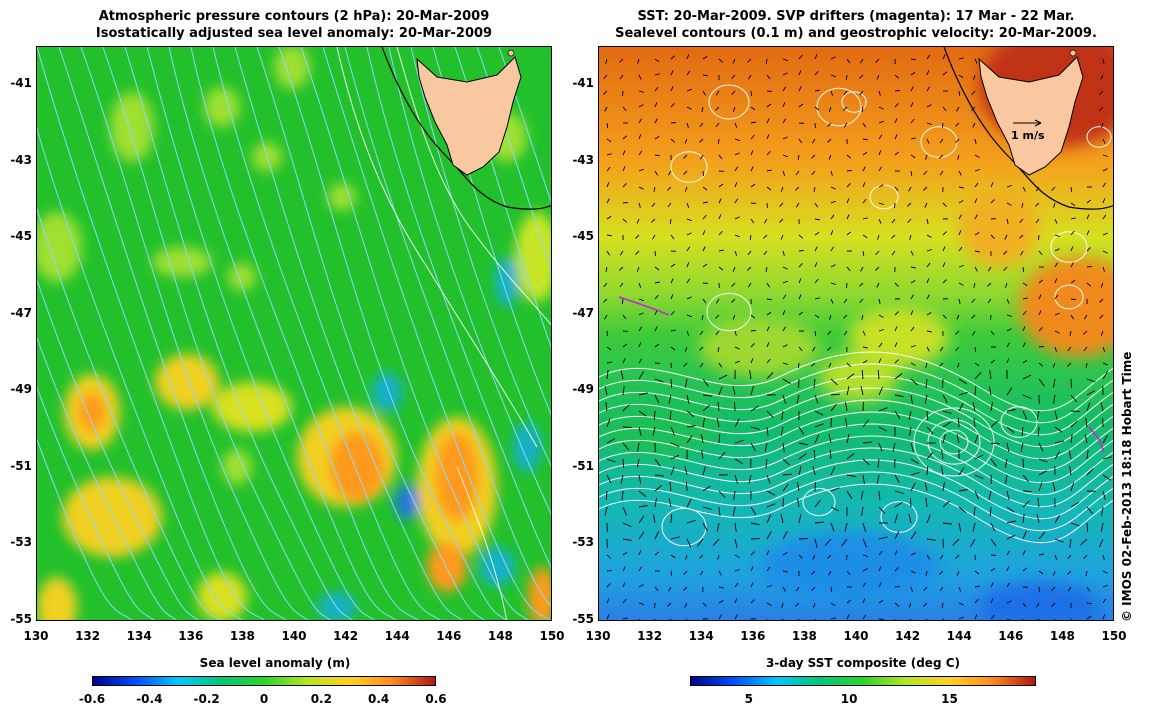 Image resolution: width=1150 pixels, height=710 pixels. I want to click on pressure-contour-line, so click(502, 198).